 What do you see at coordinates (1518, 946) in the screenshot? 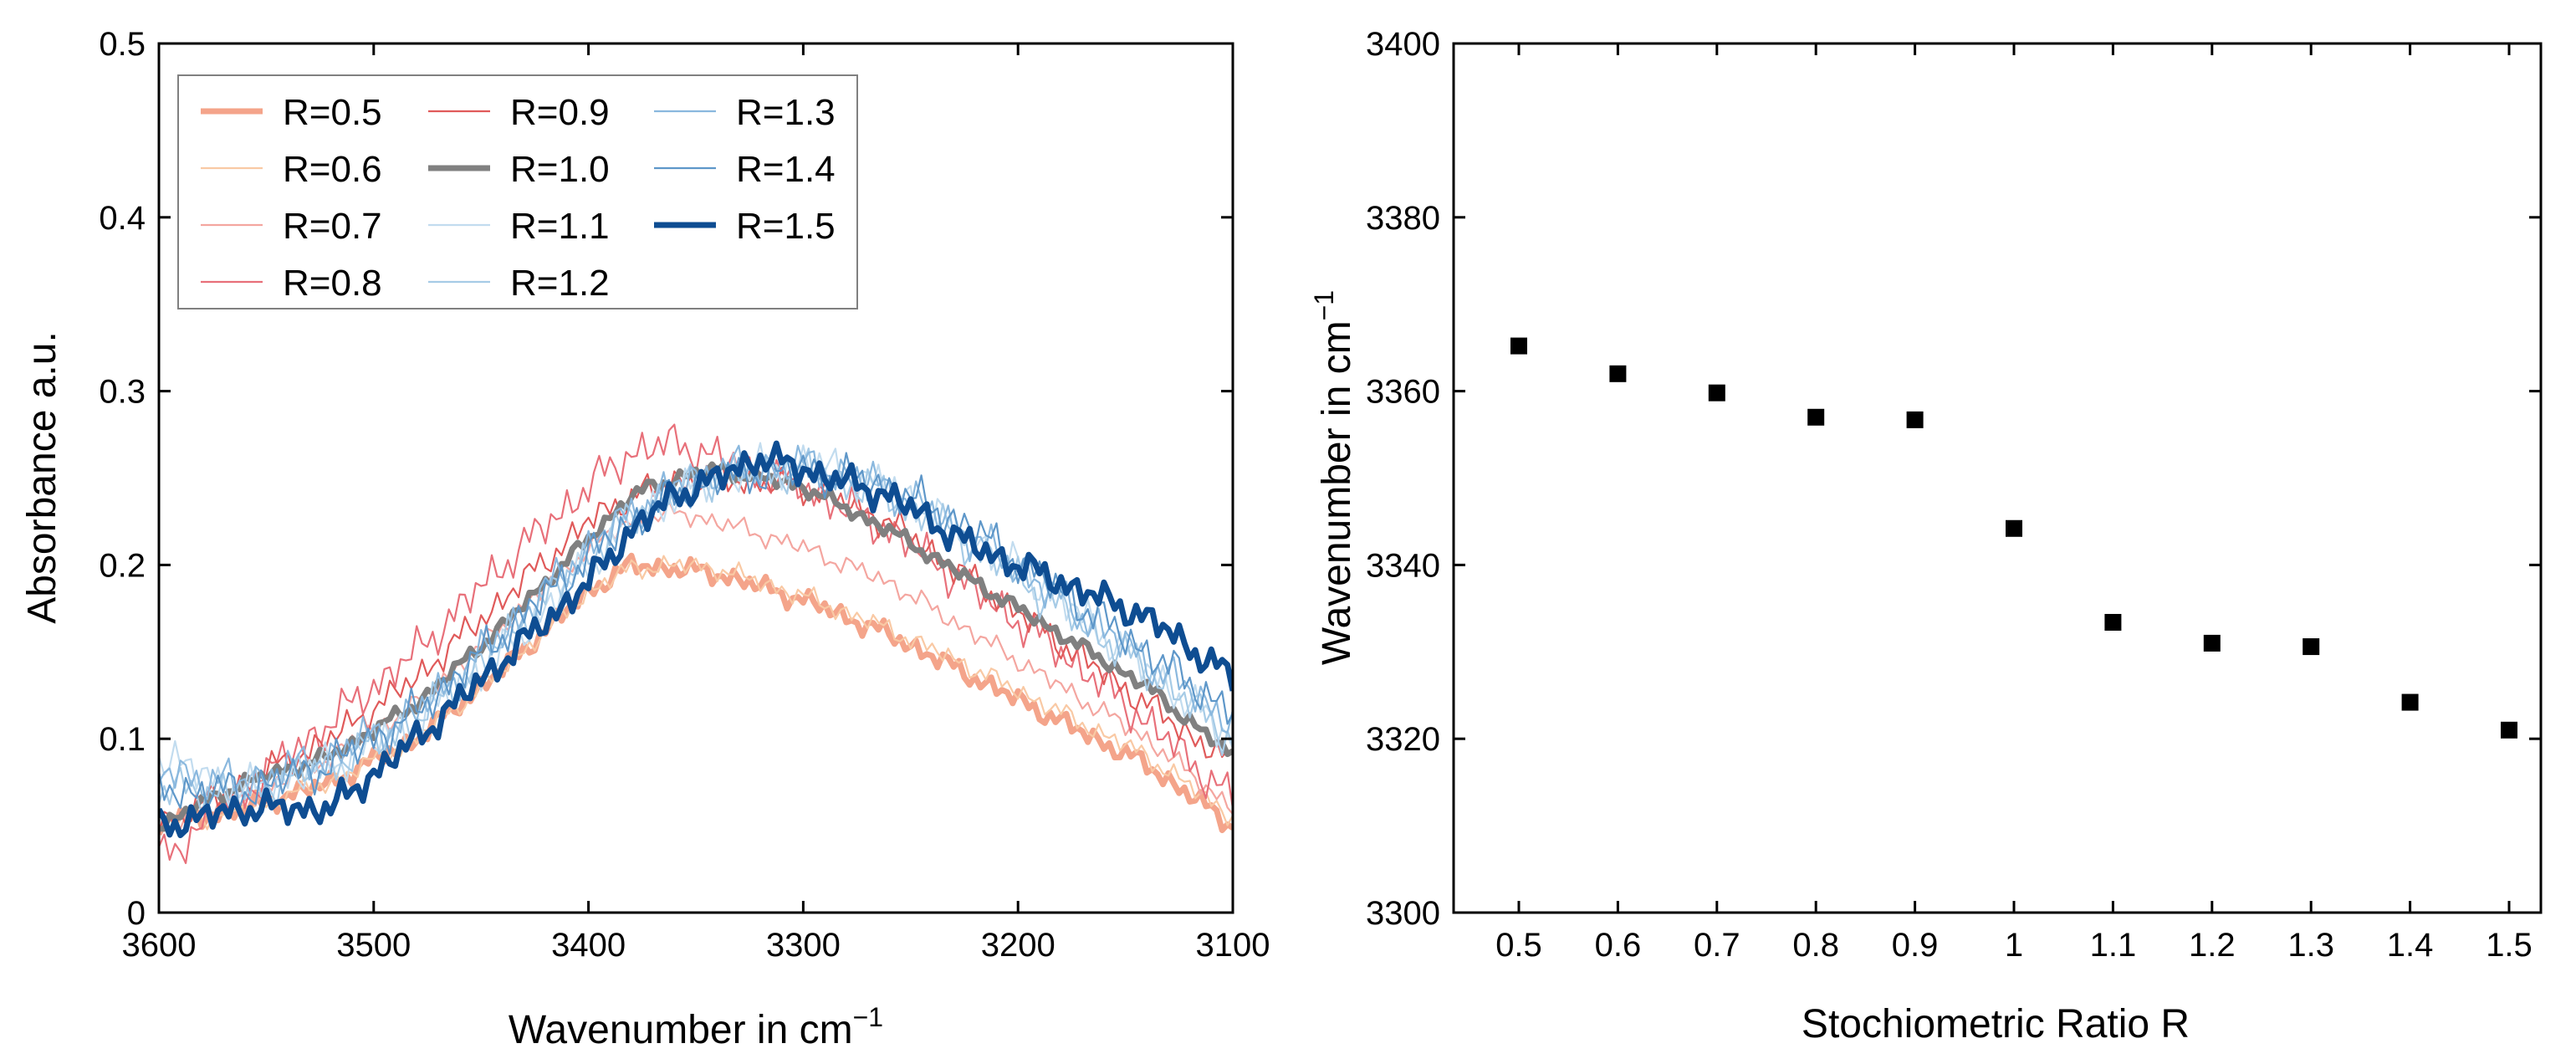
I see `peak-position-x-tick-label: 0.5` at bounding box center [1518, 946].